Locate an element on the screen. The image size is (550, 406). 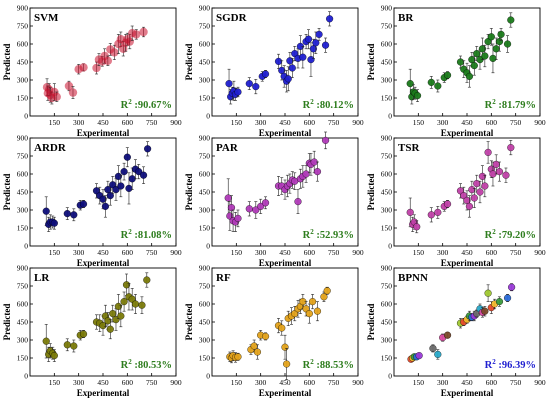
panel-title: TSR is located at coordinates (409, 148).